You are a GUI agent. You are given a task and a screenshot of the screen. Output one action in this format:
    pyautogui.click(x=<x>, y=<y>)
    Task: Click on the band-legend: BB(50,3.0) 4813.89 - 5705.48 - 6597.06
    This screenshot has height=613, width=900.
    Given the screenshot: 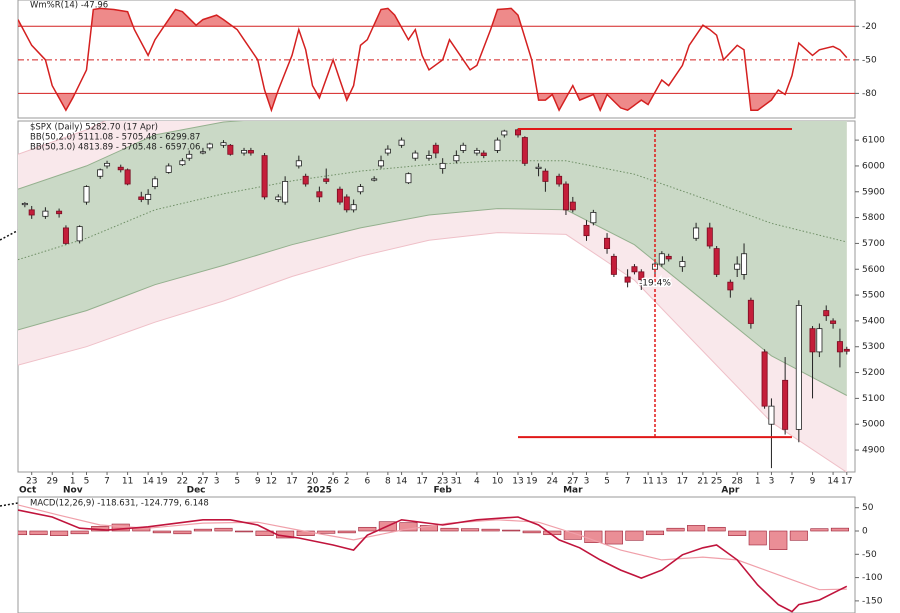 What is the action you would take?
    pyautogui.click(x=115, y=148)
    